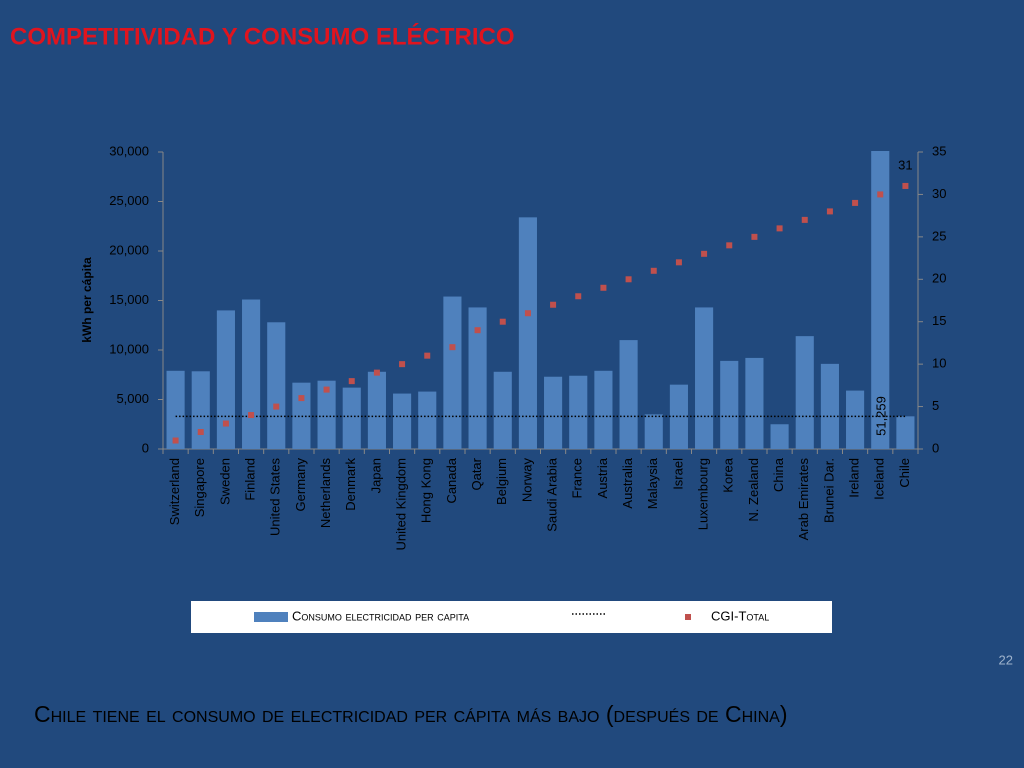 The height and width of the screenshot is (768, 1024). What do you see at coordinates (129, 249) in the screenshot?
I see `y-tick-label: 20,000` at bounding box center [129, 249].